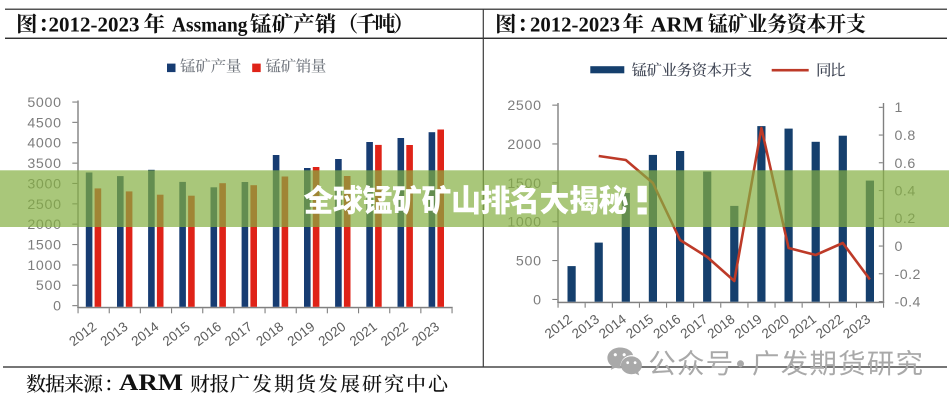 The width and height of the screenshot is (949, 400). I want to click on svg-text: 1, so click(899, 108).